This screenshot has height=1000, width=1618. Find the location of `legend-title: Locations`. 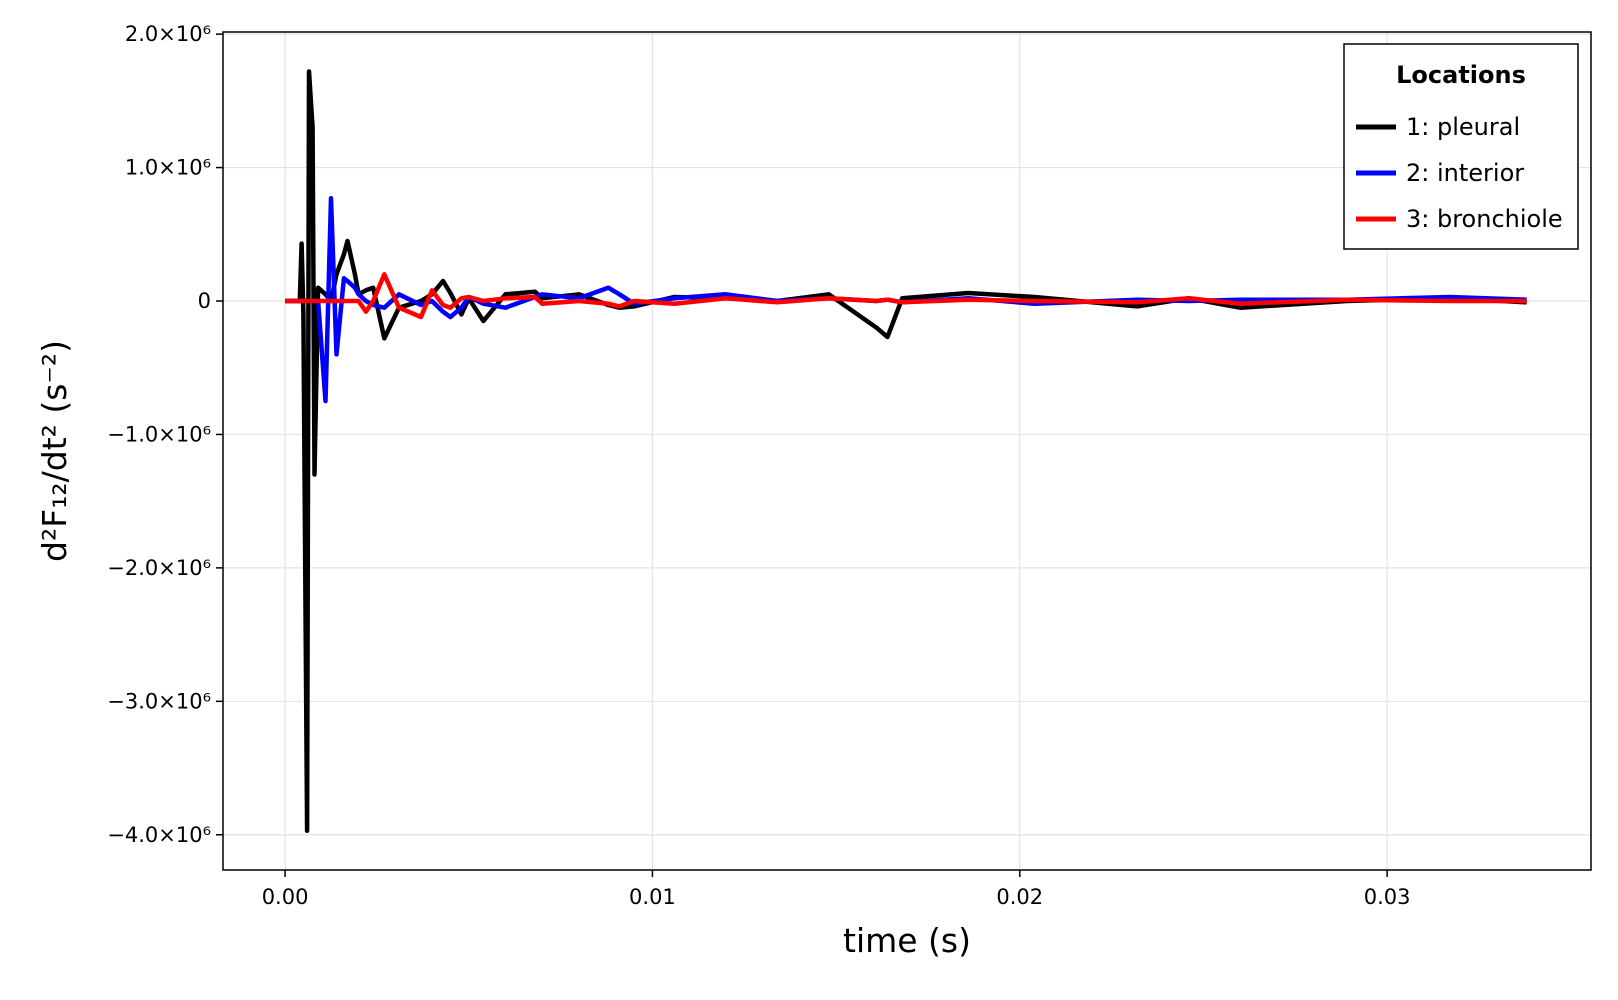

legend-title: Locations is located at coordinates (1461, 75).